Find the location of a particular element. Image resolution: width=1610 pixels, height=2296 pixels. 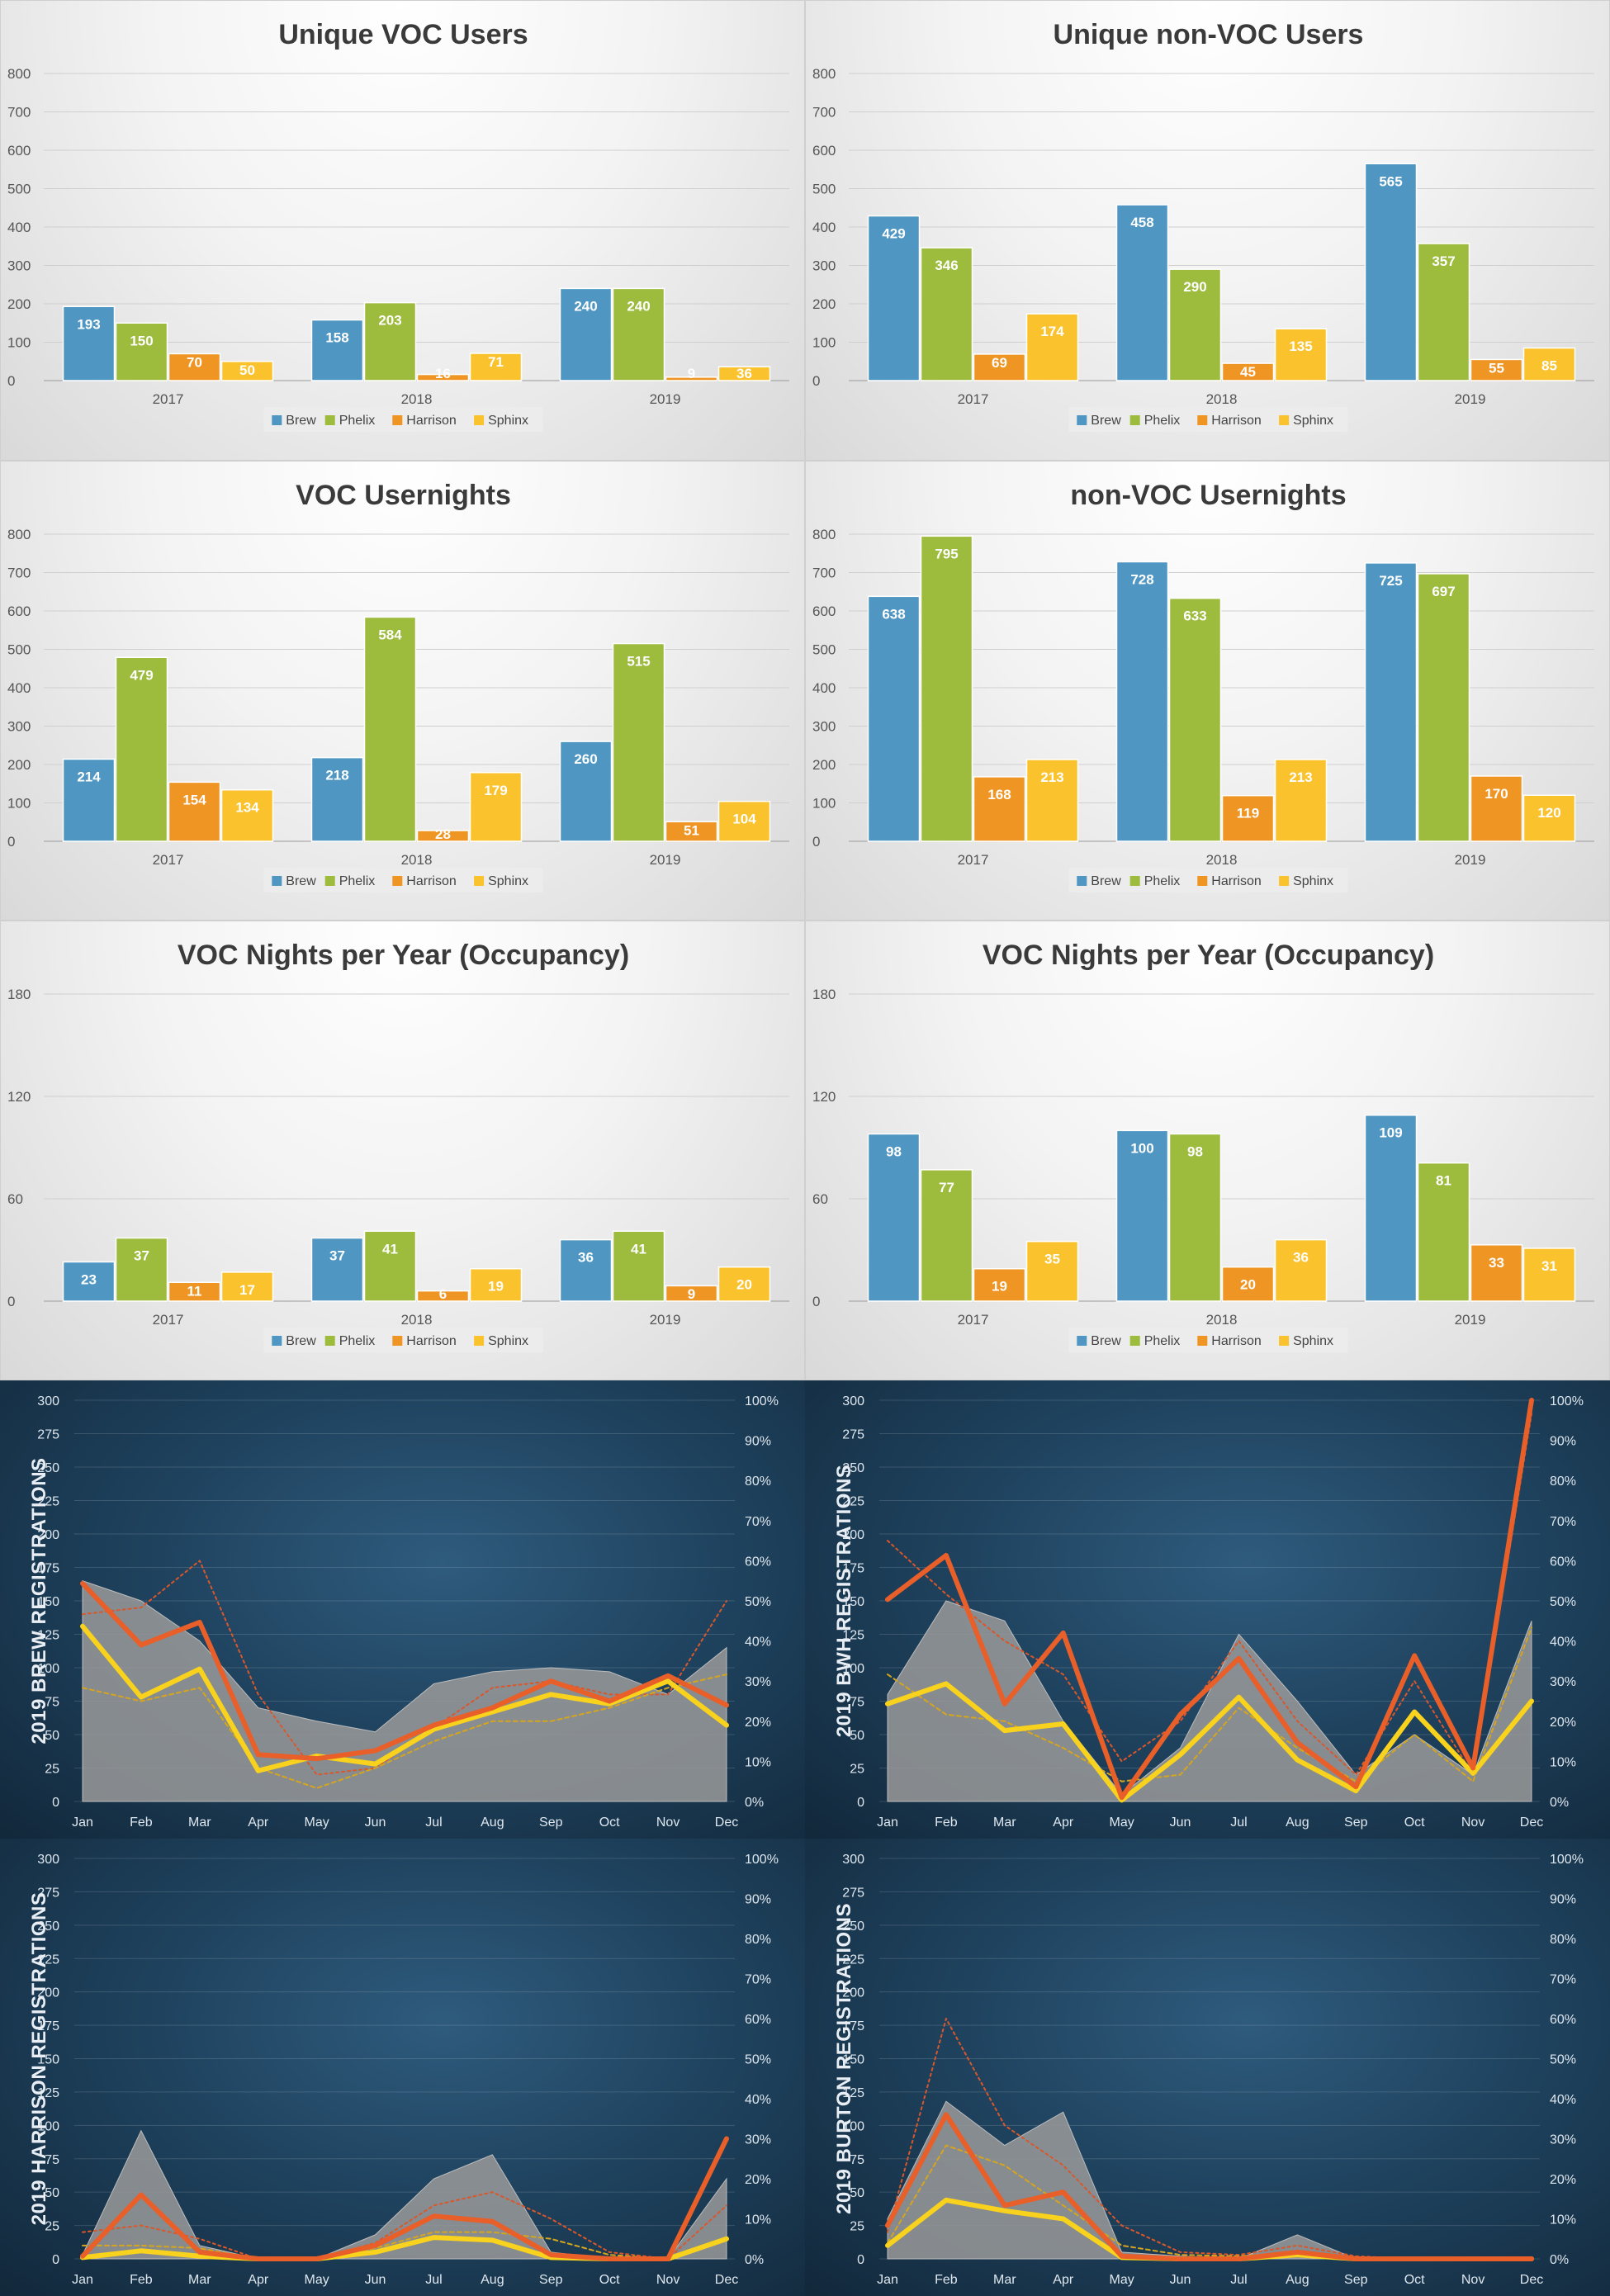

y-tick-label: 125 is located at coordinates (853, 2093).